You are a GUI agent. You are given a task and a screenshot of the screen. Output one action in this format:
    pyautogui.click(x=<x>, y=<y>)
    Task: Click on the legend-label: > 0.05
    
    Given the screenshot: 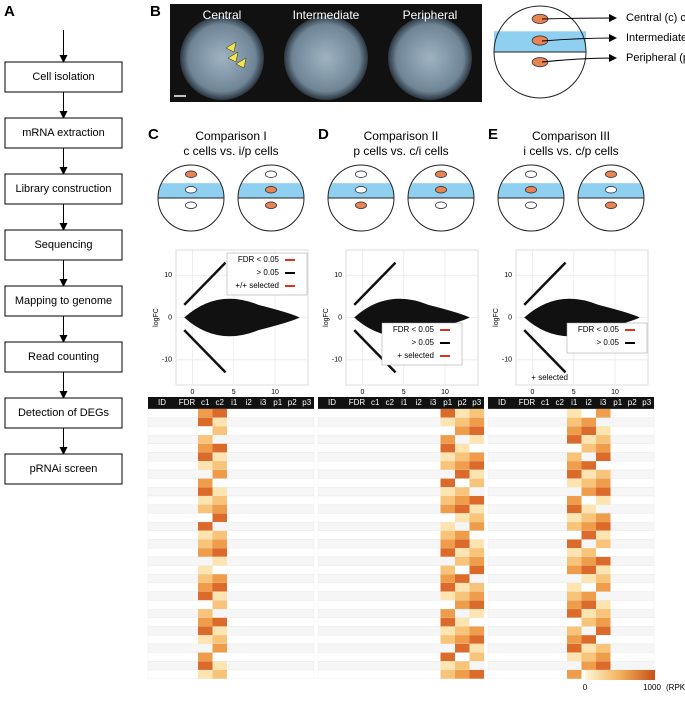 What is the action you would take?
    pyautogui.click(x=423, y=342)
    